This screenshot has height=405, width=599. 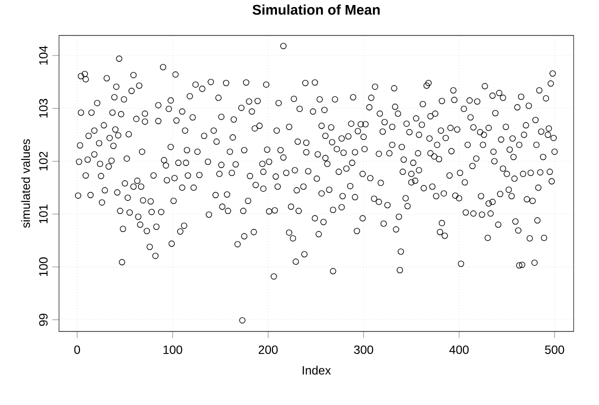 What do you see at coordinates (25, 183) in the screenshot?
I see `y-axis-title: simulated values` at bounding box center [25, 183].